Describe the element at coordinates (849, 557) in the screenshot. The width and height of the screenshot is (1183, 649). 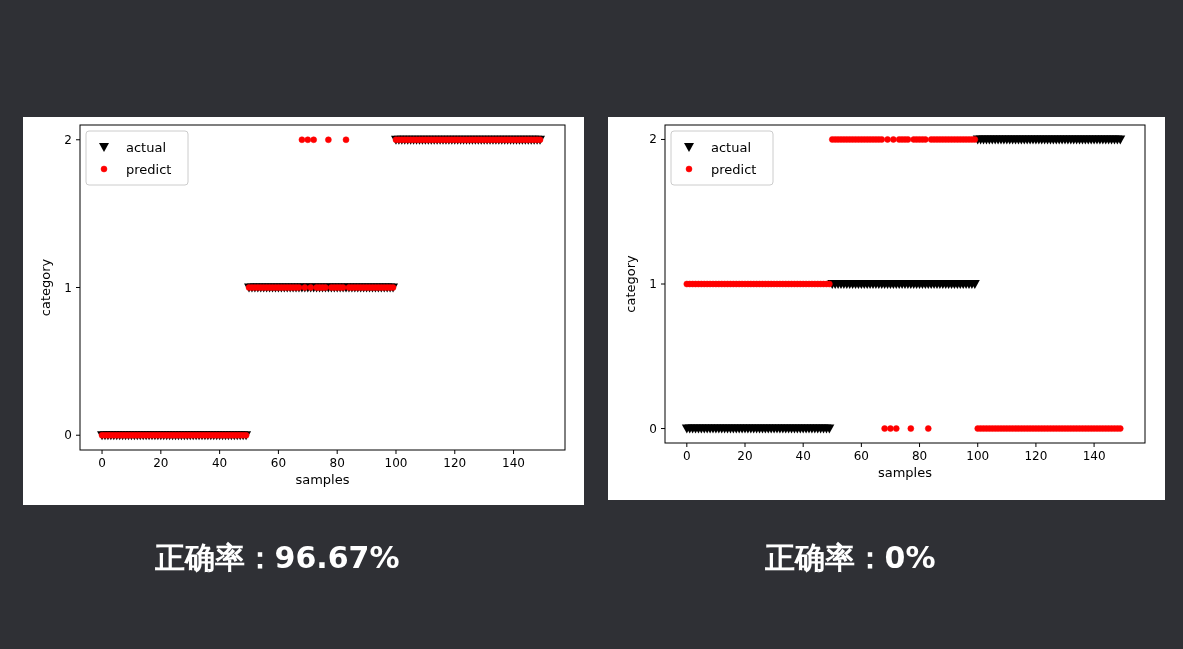
I see `text: 正确率：0%` at that location.